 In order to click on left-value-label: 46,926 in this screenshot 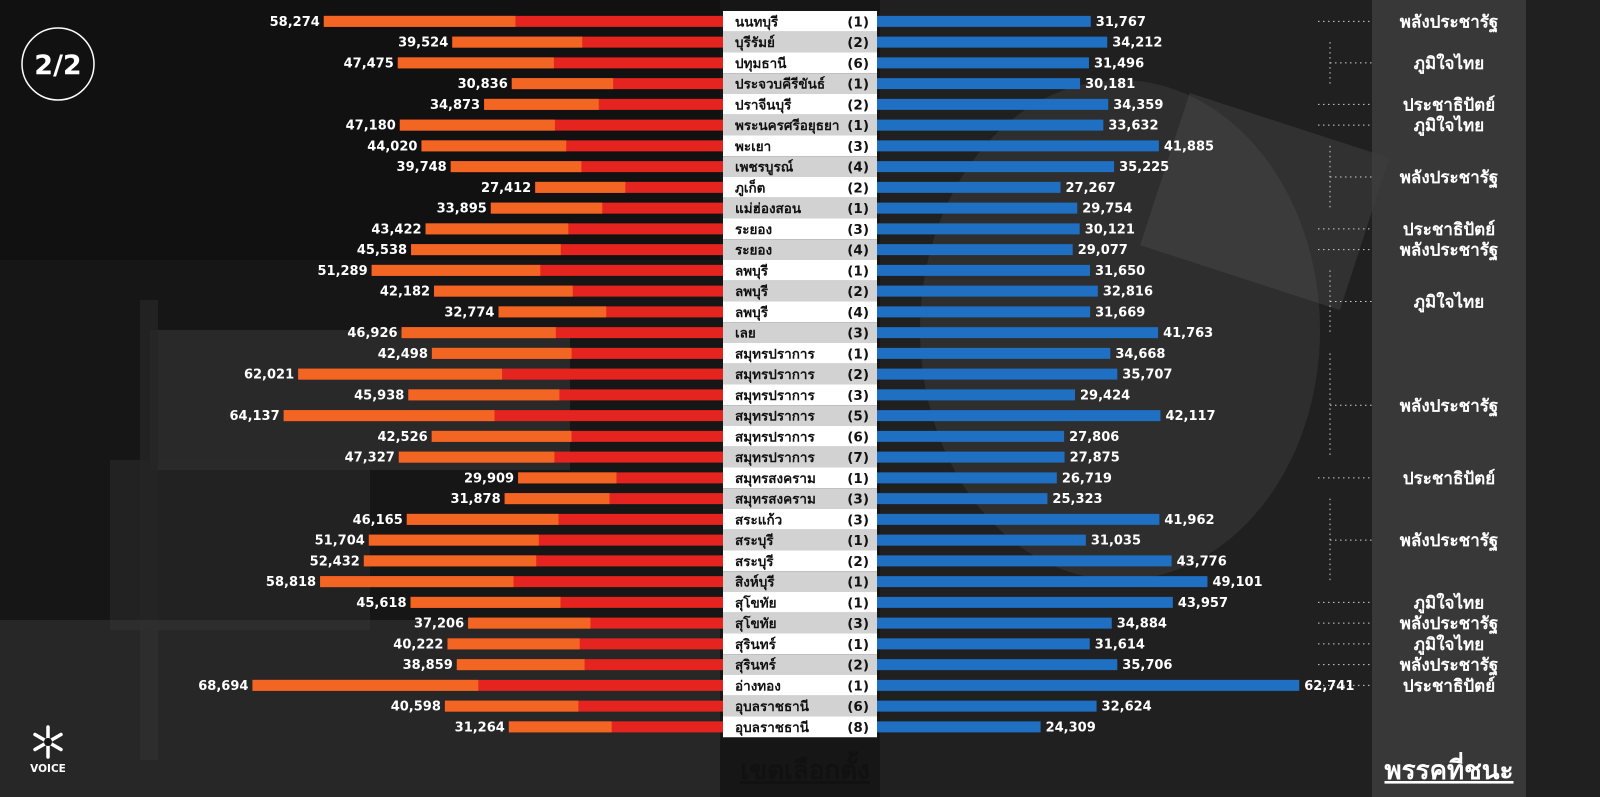, I will do `click(372, 333)`.